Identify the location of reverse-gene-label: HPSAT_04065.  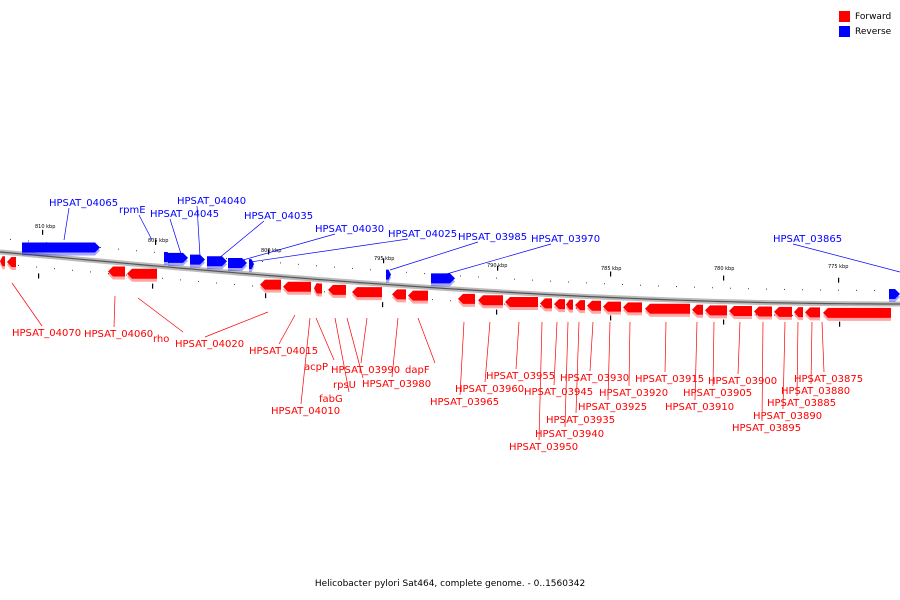
(83, 203).